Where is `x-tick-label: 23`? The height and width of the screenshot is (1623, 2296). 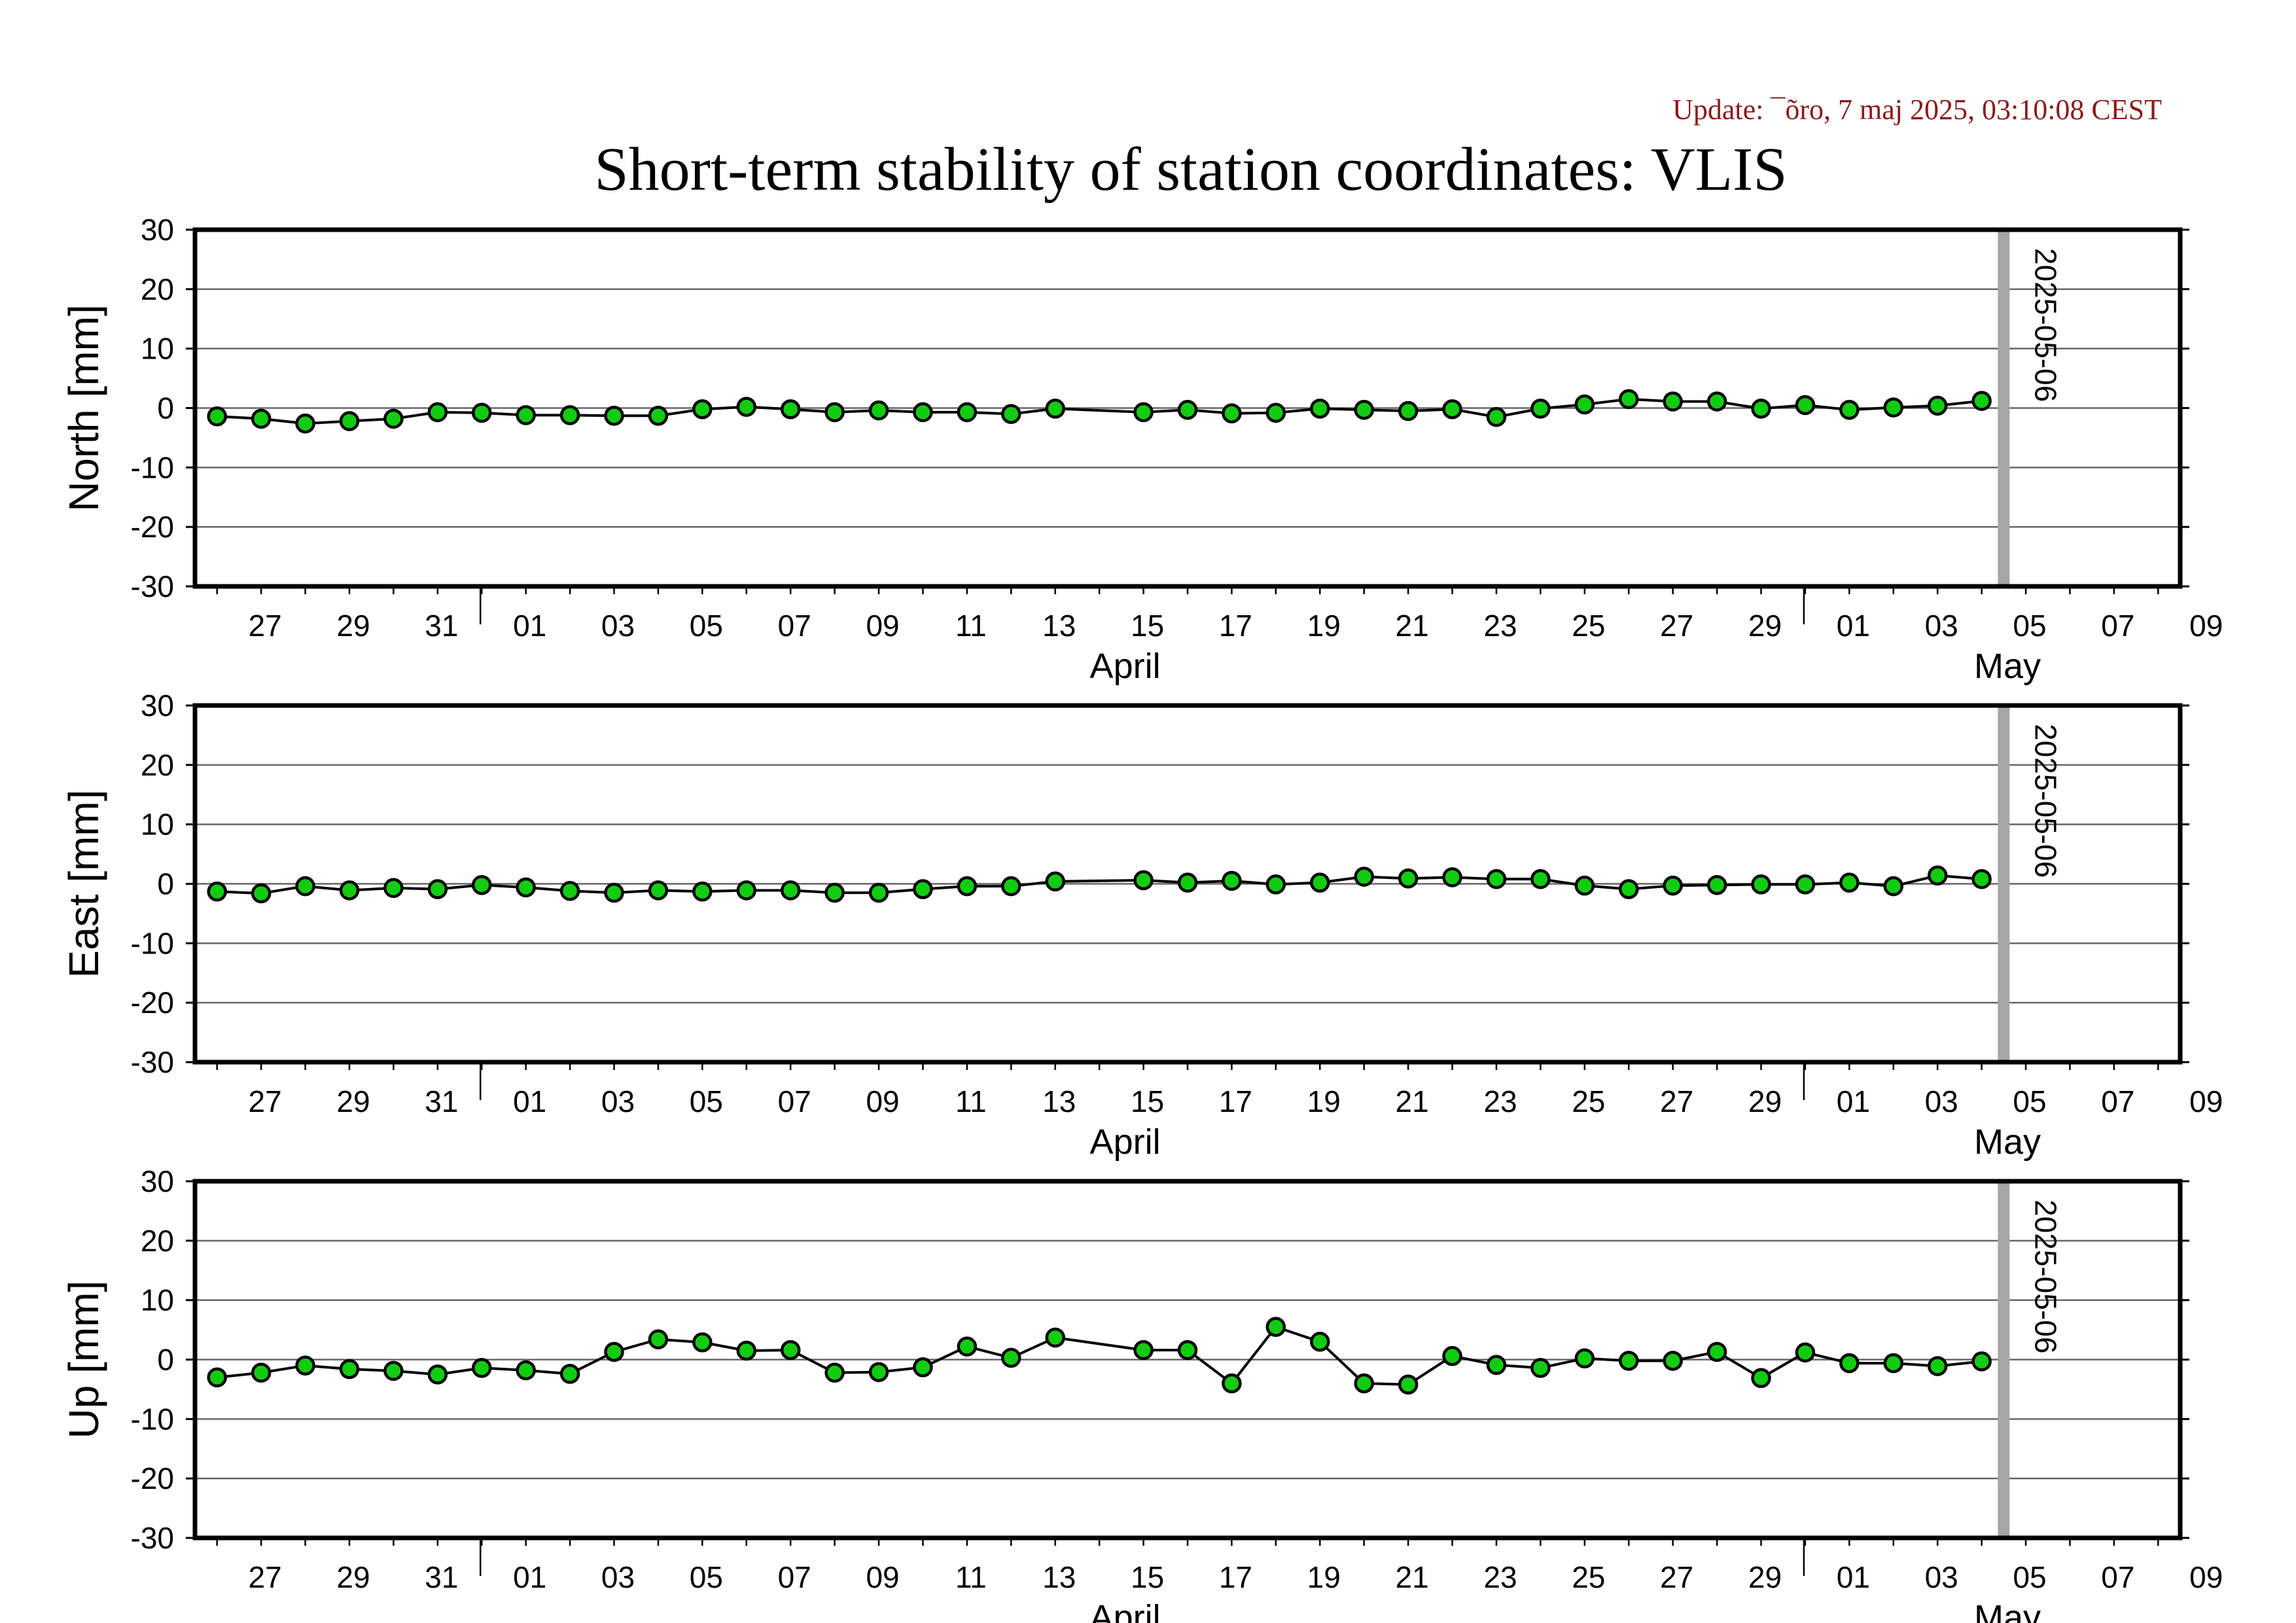 x-tick-label: 23 is located at coordinates (1500, 1577).